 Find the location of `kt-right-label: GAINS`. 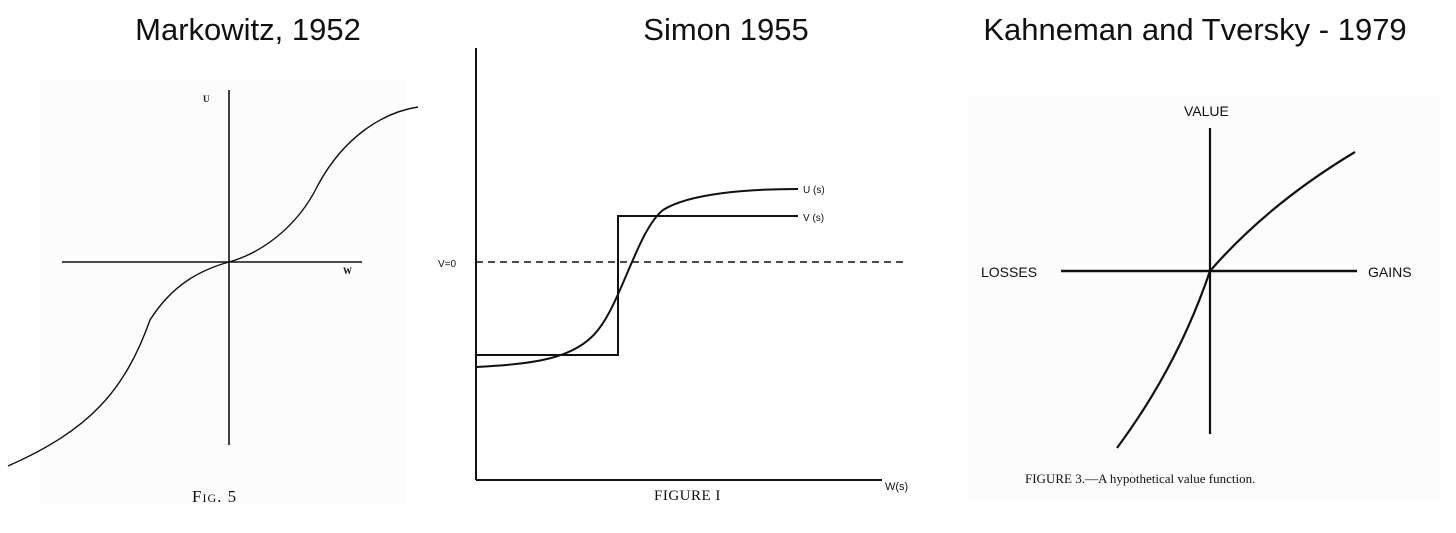

kt-right-label: GAINS is located at coordinates (1390, 272).